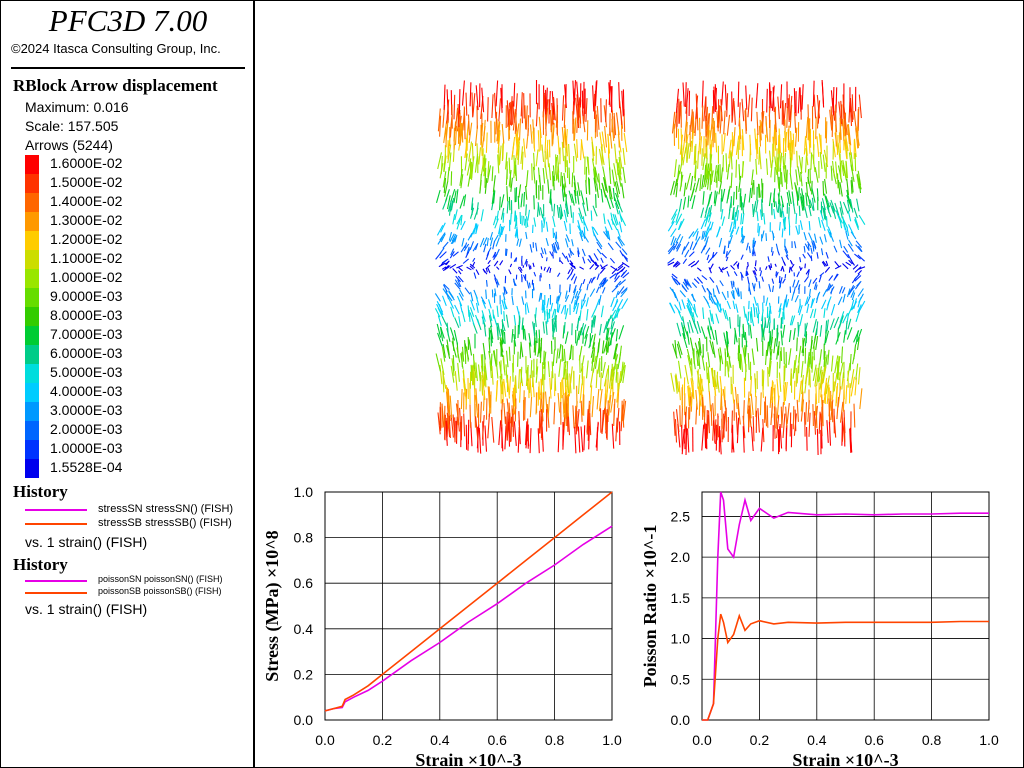 The height and width of the screenshot is (768, 1024). What do you see at coordinates (304, 720) in the screenshot?
I see `y-tick-label: 0.0` at bounding box center [304, 720].